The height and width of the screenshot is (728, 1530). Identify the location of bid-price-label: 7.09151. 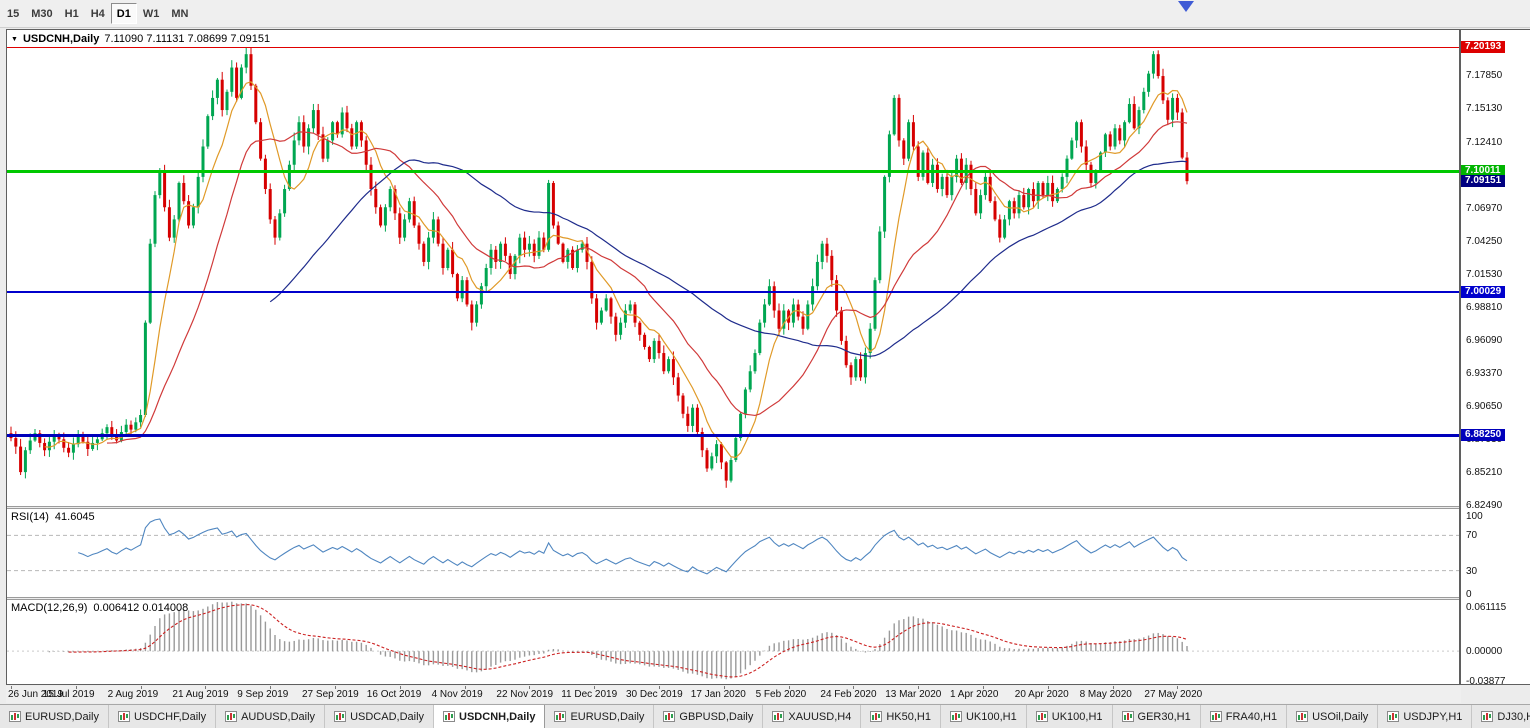
(1483, 181).